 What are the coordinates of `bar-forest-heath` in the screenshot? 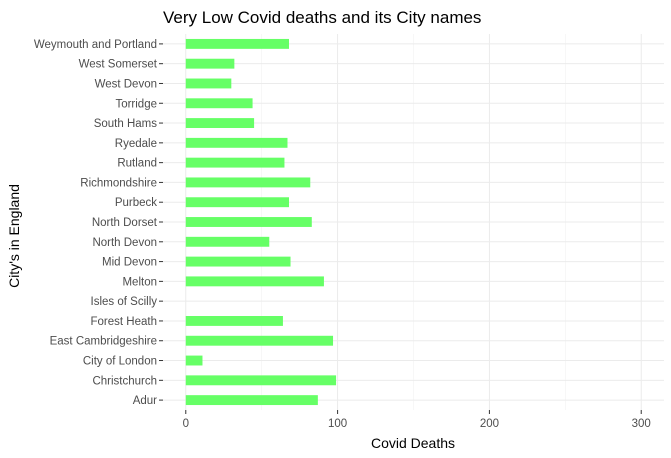 It's located at (234, 321).